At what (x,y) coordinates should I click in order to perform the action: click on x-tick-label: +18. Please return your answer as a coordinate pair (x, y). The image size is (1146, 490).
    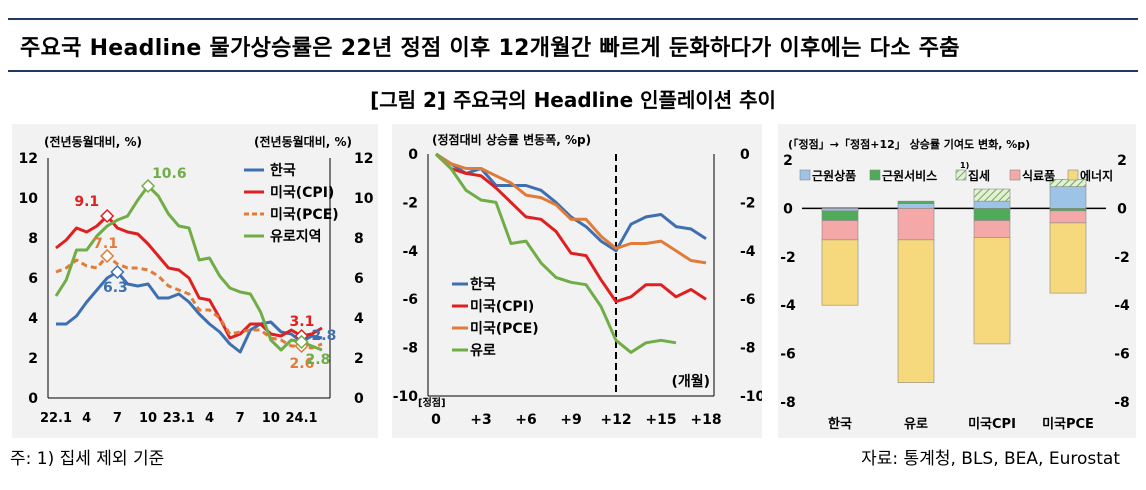
    Looking at the image, I should click on (705, 420).